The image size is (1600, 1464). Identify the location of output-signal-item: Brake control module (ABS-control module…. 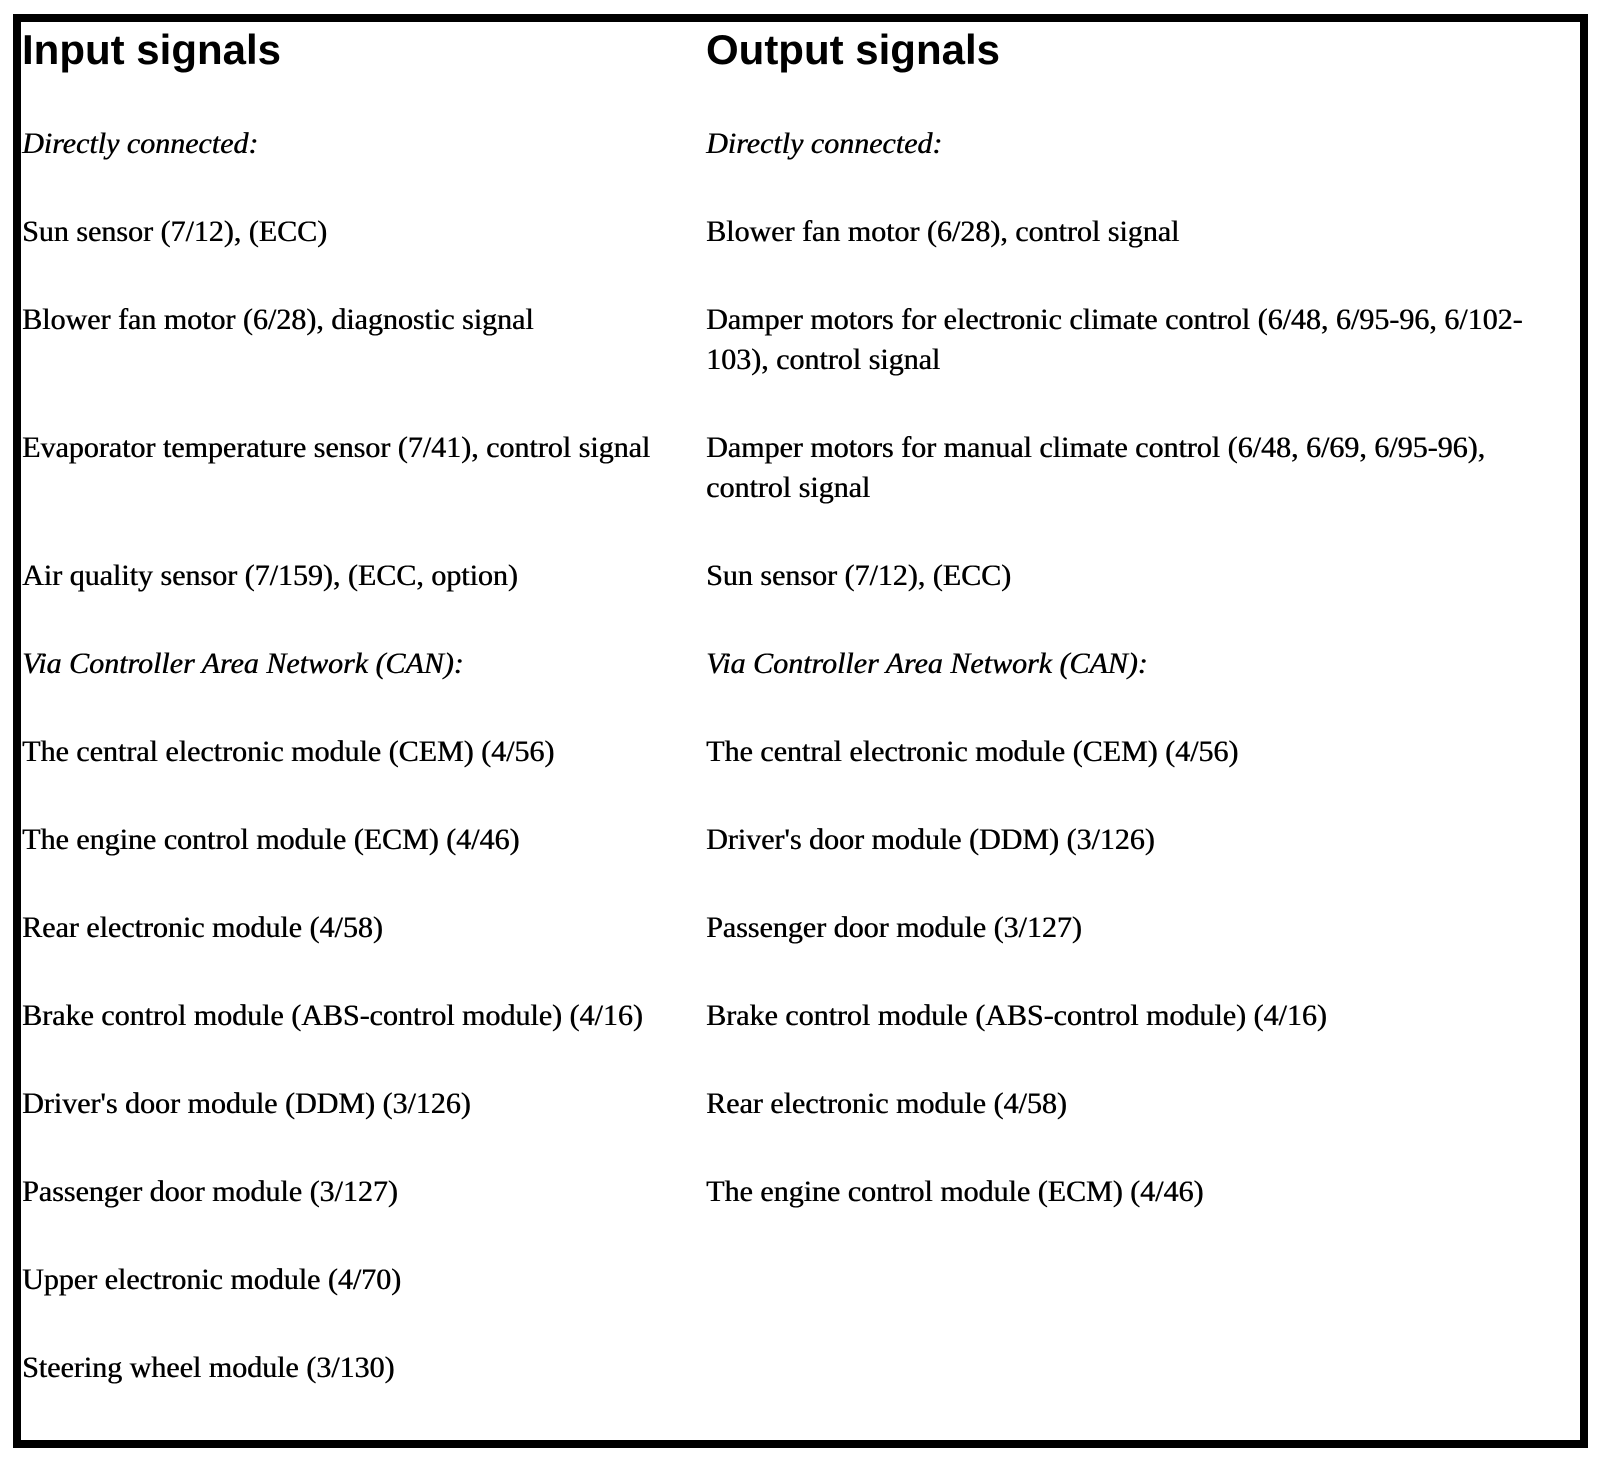
(1142, 1040).